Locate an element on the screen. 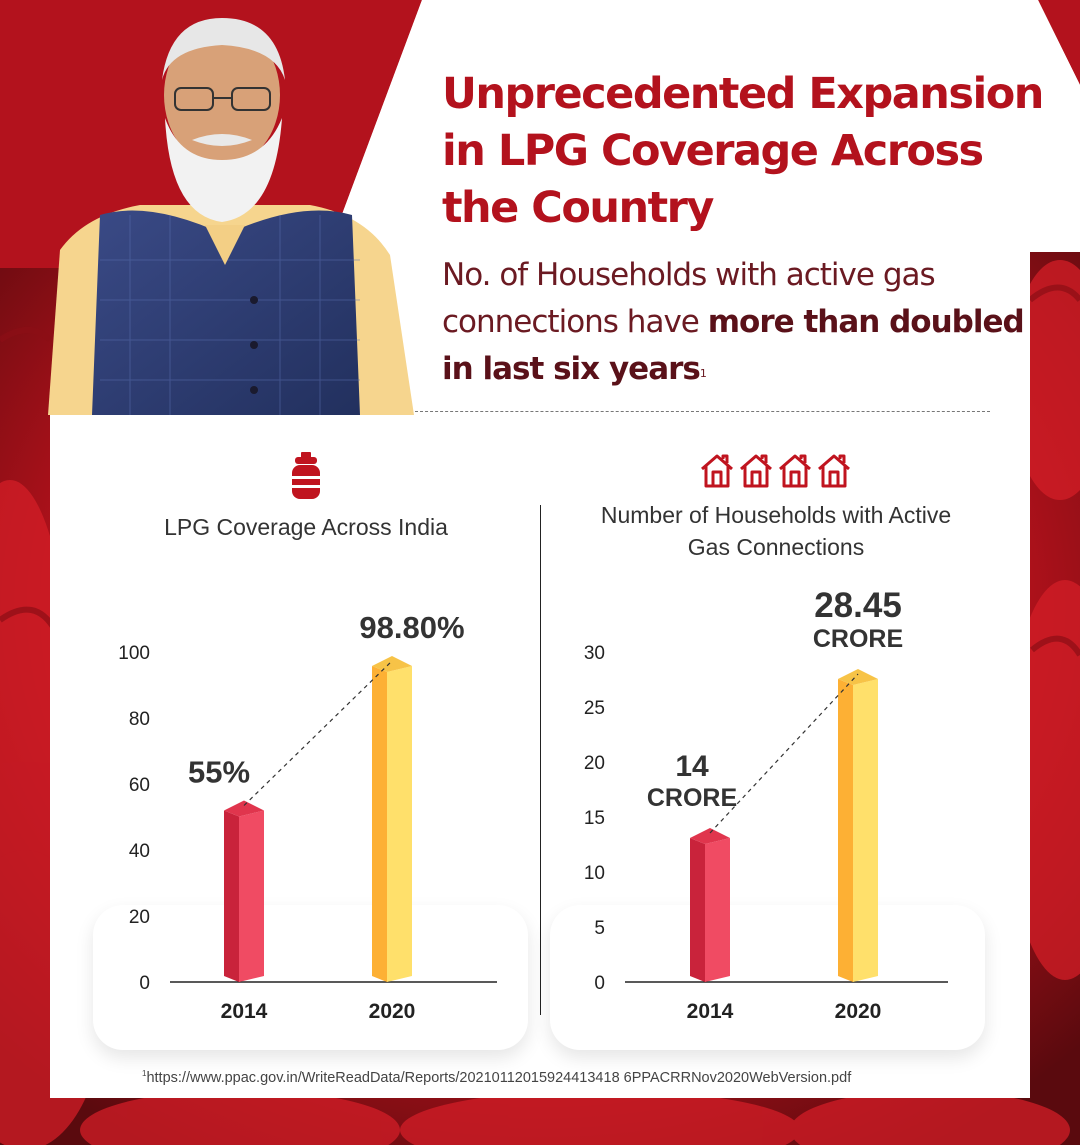 The width and height of the screenshot is (1080, 1145). coverage-bar-2020 is located at coordinates (379, 823).